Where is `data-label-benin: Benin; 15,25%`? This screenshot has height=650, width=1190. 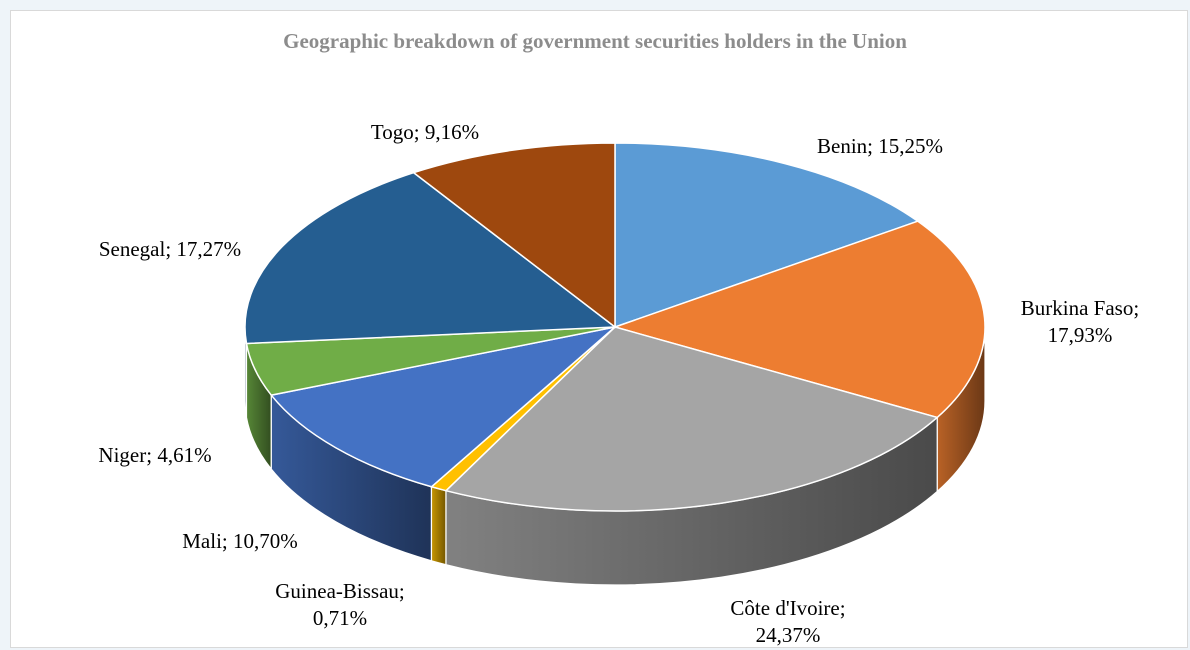 data-label-benin: Benin; 15,25% is located at coordinates (880, 146).